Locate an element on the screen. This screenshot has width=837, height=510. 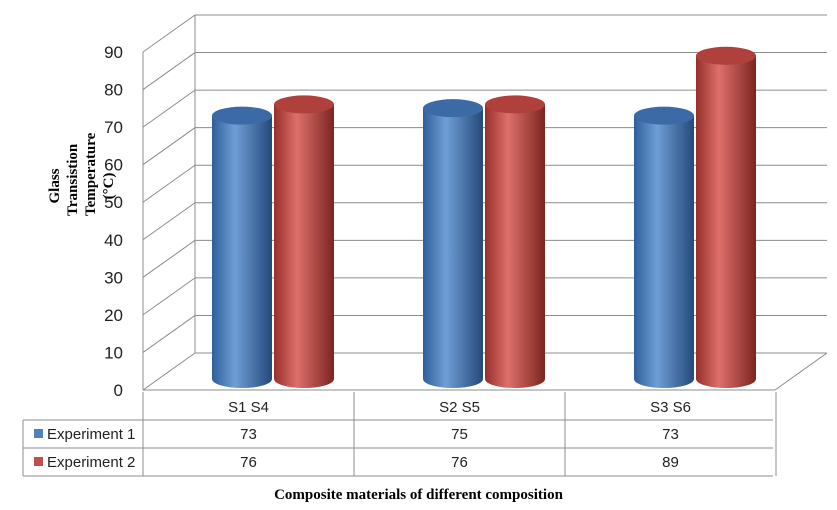
y-tick-label: 50 is located at coordinates (113, 202).